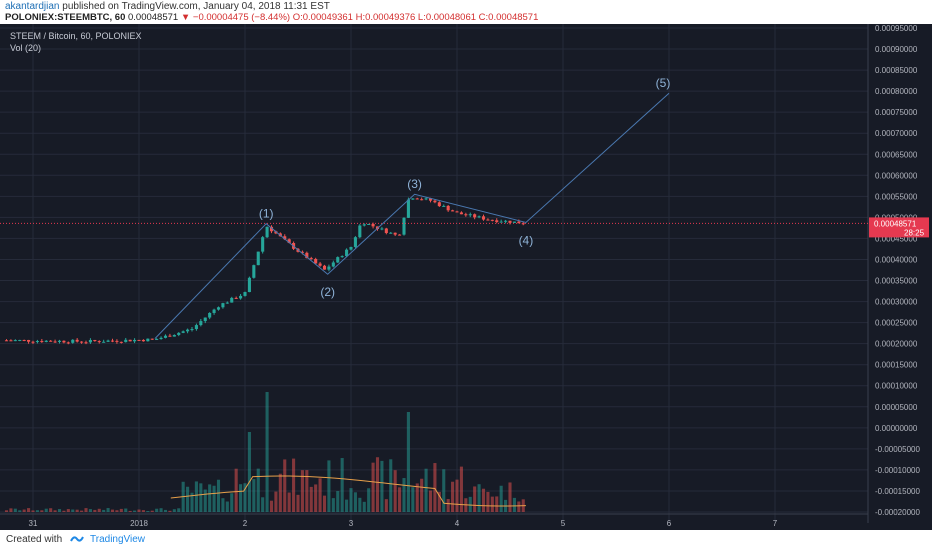 The image size is (932, 550). What do you see at coordinates (896, 238) in the screenshot?
I see `price-tick-label: 0.00045000` at bounding box center [896, 238].